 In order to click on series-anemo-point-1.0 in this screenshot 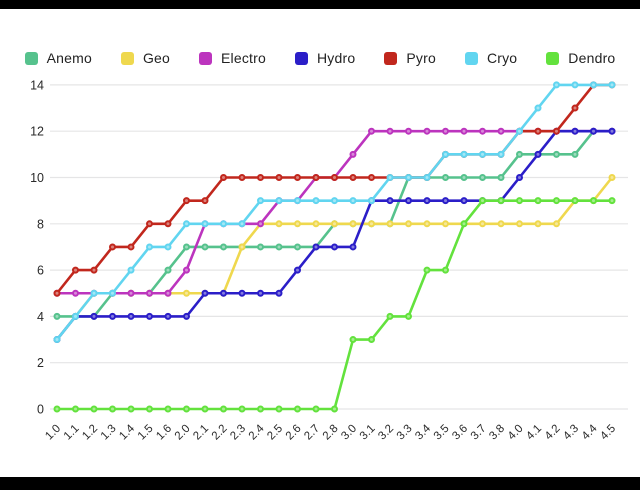, I will do `click(57, 316)`.